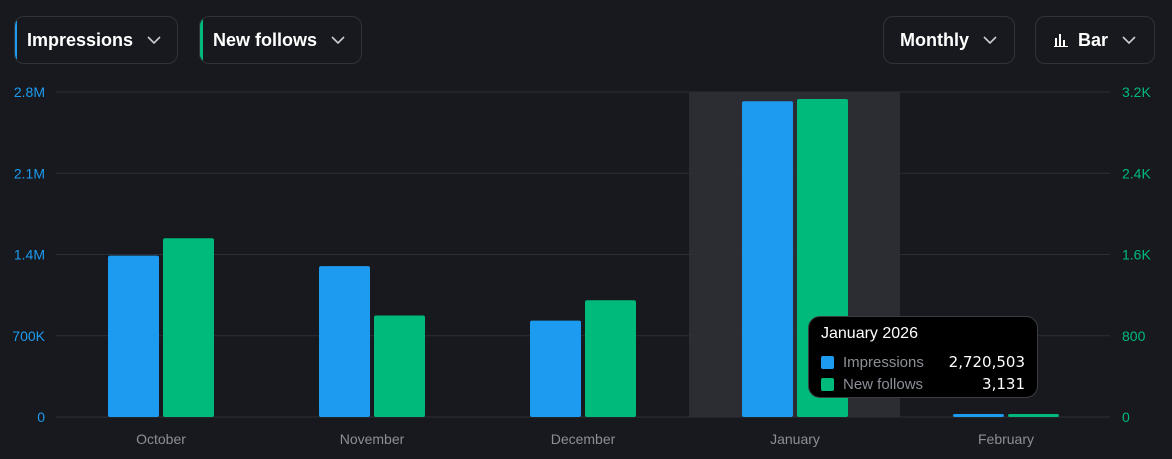  What do you see at coordinates (161, 439) in the screenshot?
I see `x-axis-category-label: October` at bounding box center [161, 439].